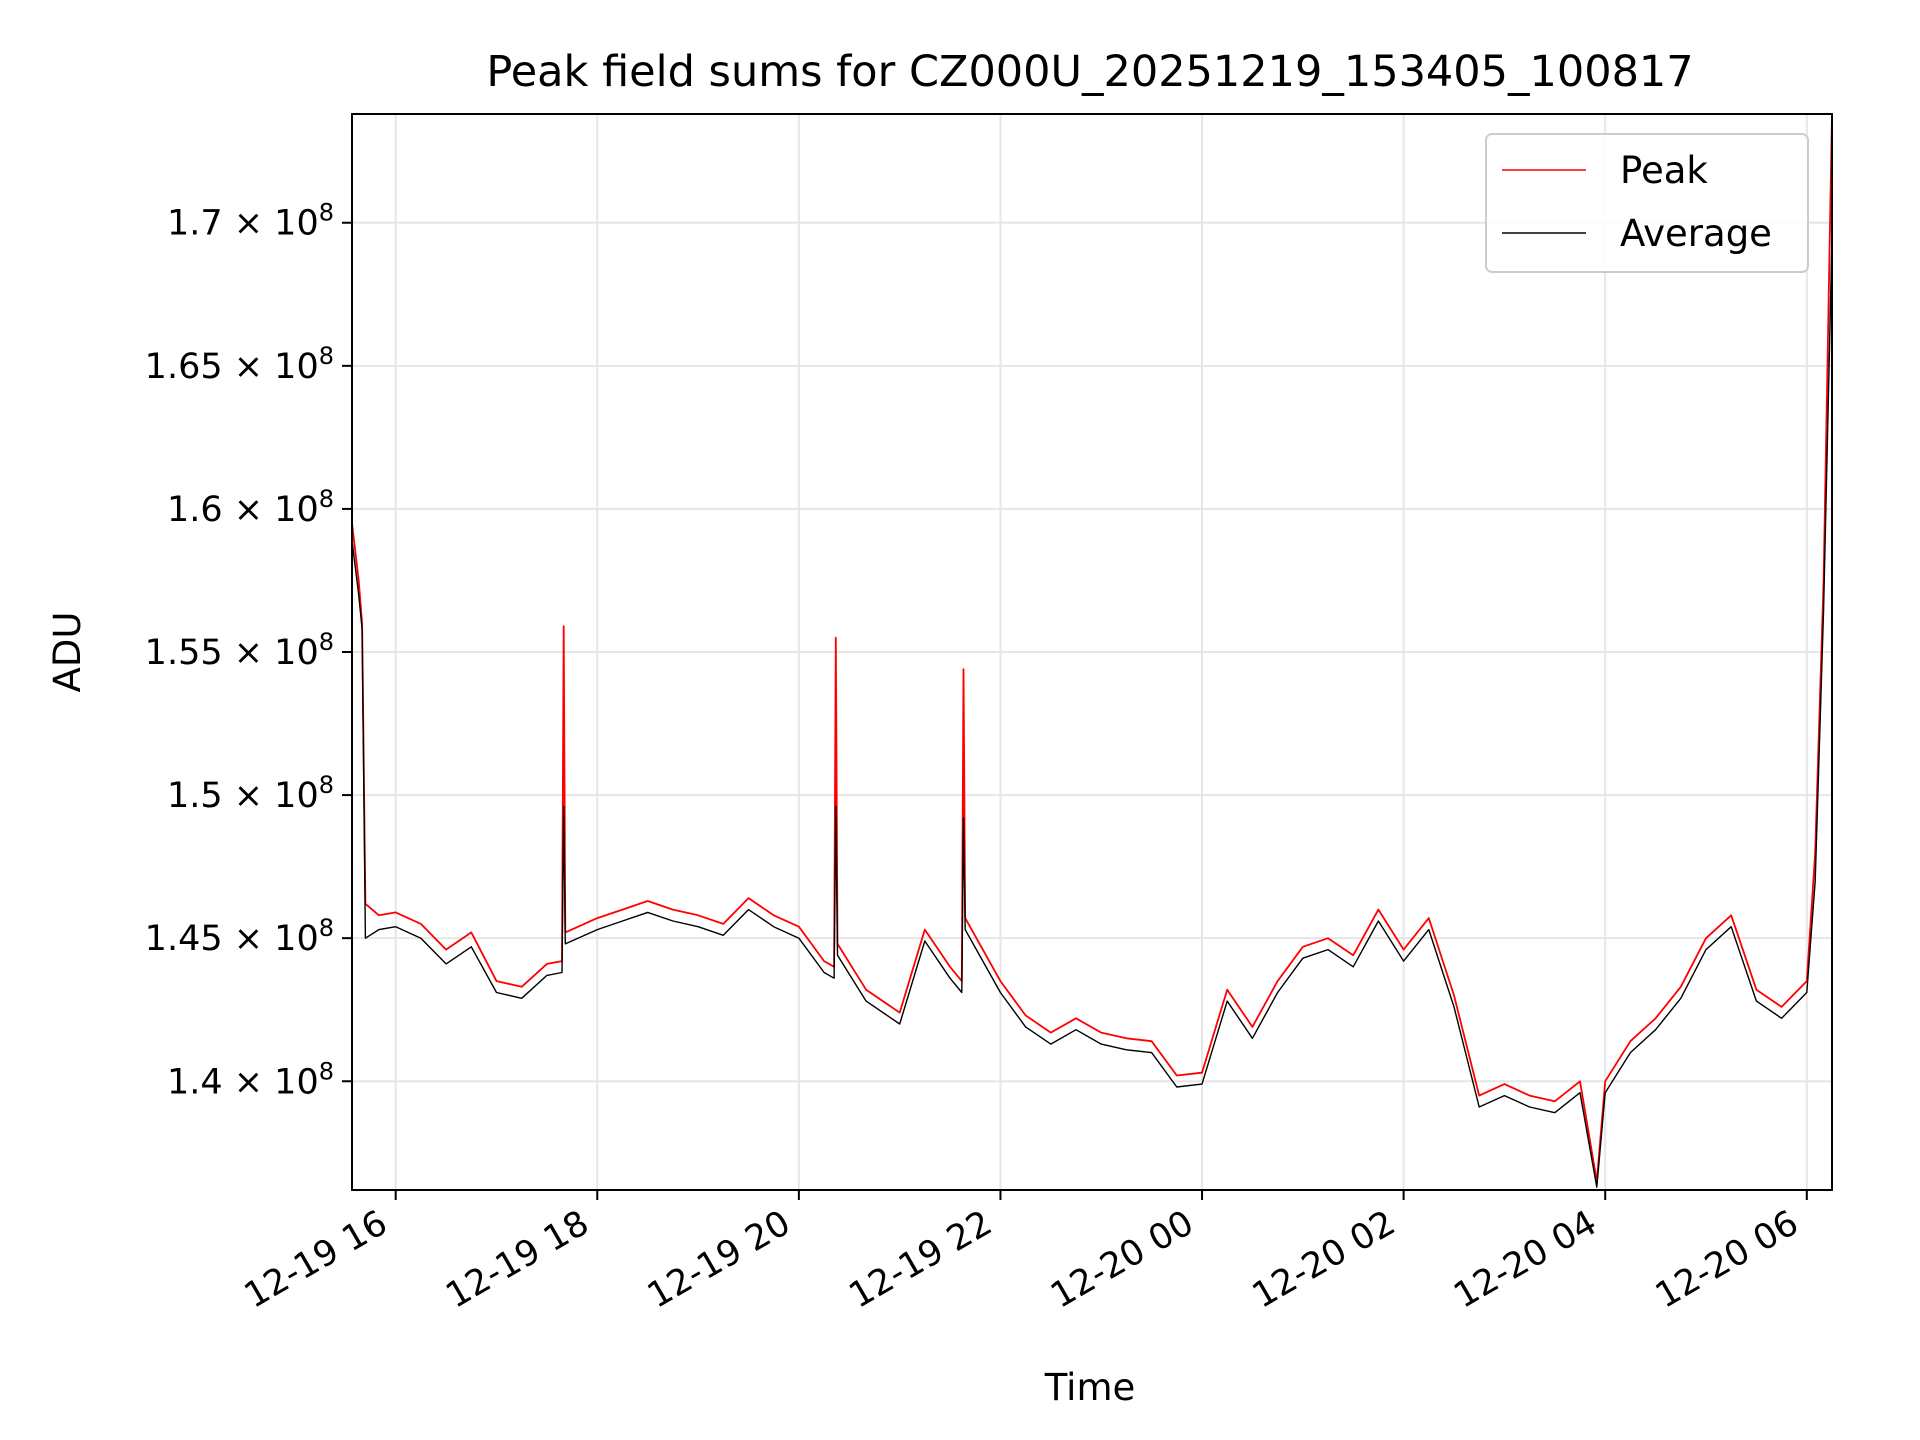  Describe the element at coordinates (250, 1079) in the screenshot. I see `y-tick-label: 1.4 × 108` at that location.